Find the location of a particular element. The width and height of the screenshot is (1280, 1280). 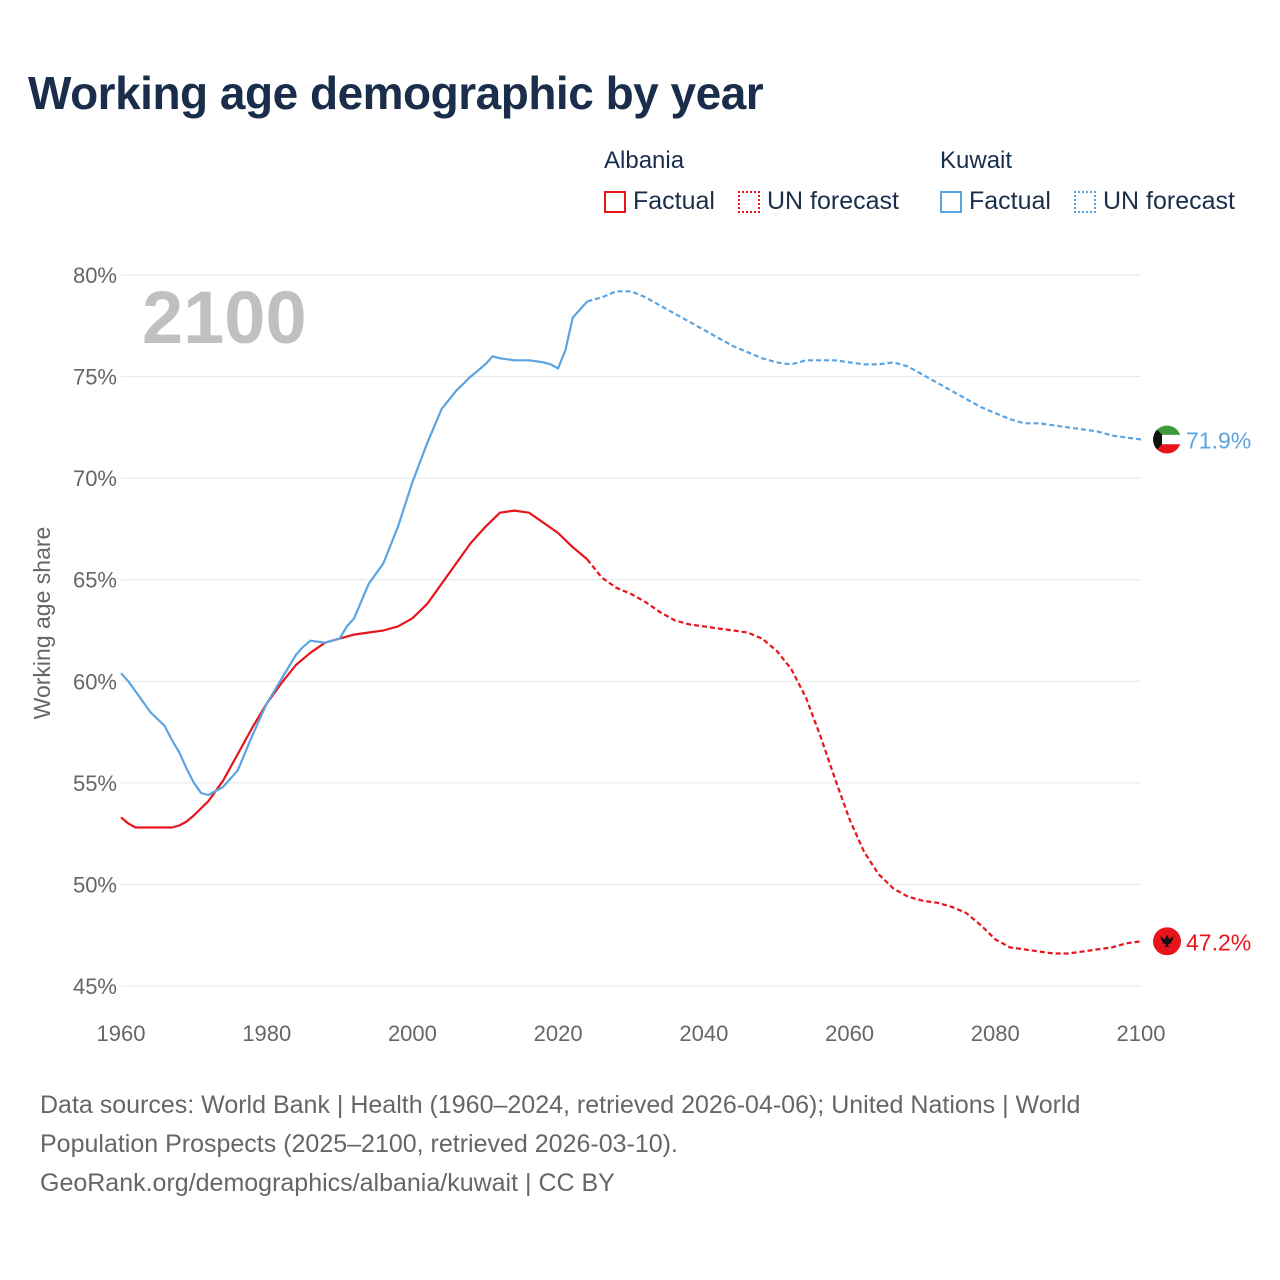

albania-end-value-label: 47.2% is located at coordinates (1218, 942).